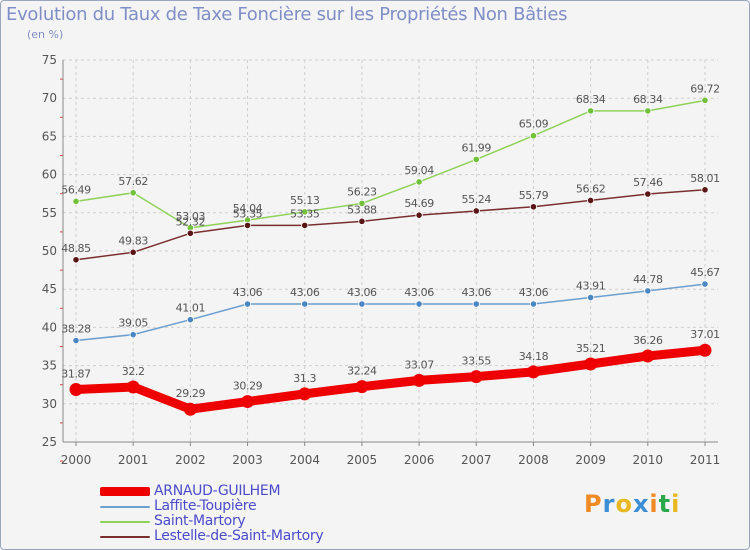  What do you see at coordinates (591, 188) in the screenshot?
I see `data-label-lestelle-de-saint-martory: 56.62` at bounding box center [591, 188].